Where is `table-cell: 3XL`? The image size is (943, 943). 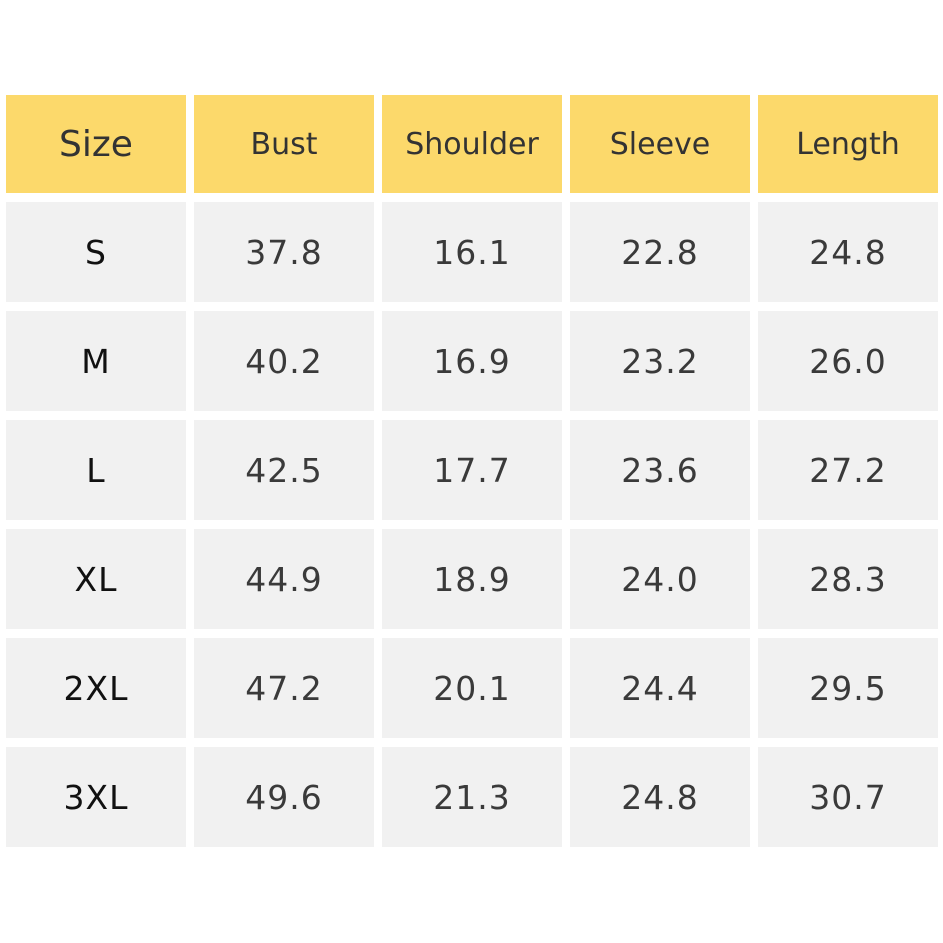
table-cell: 3XL is located at coordinates (96, 797).